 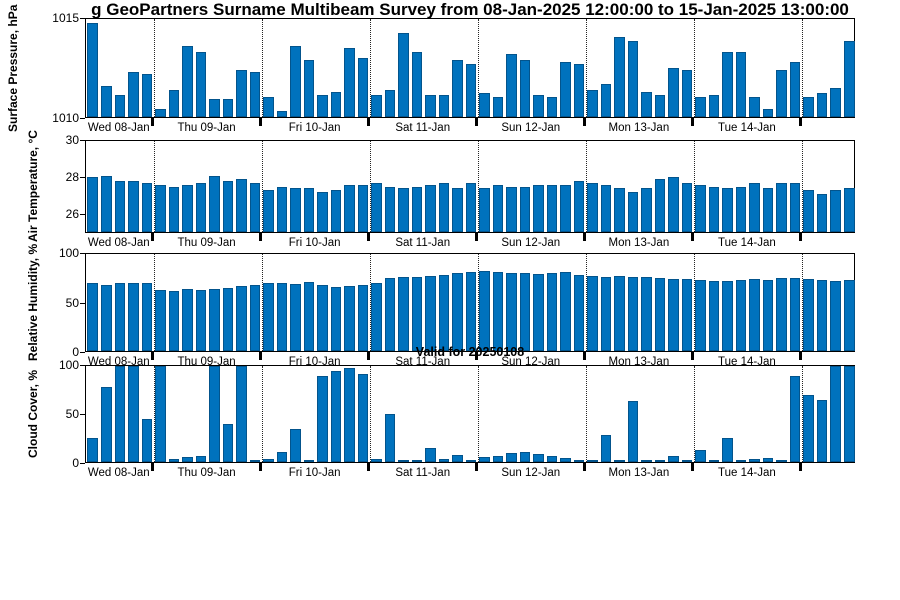 I want to click on ytick-label: 50, so click(x=72, y=302).